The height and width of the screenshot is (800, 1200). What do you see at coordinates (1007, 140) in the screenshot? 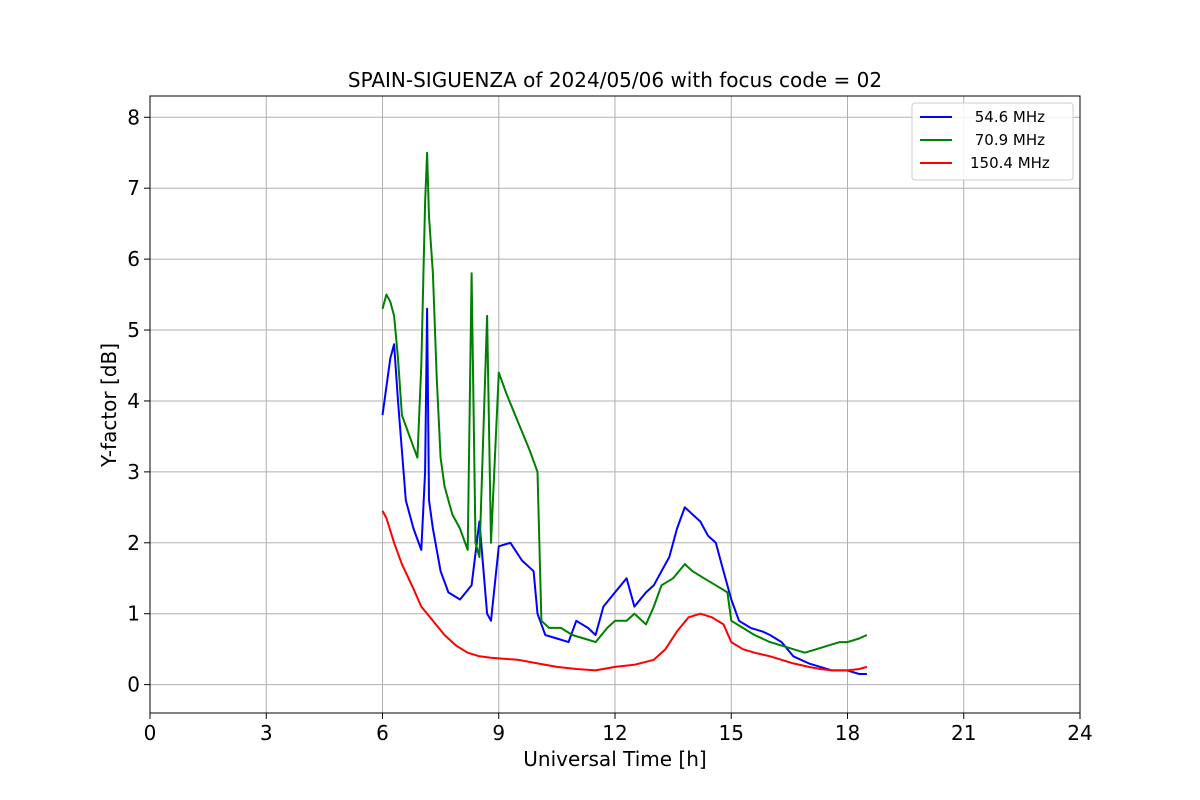
I see `legend-label: 70.9 MHz` at bounding box center [1007, 140].